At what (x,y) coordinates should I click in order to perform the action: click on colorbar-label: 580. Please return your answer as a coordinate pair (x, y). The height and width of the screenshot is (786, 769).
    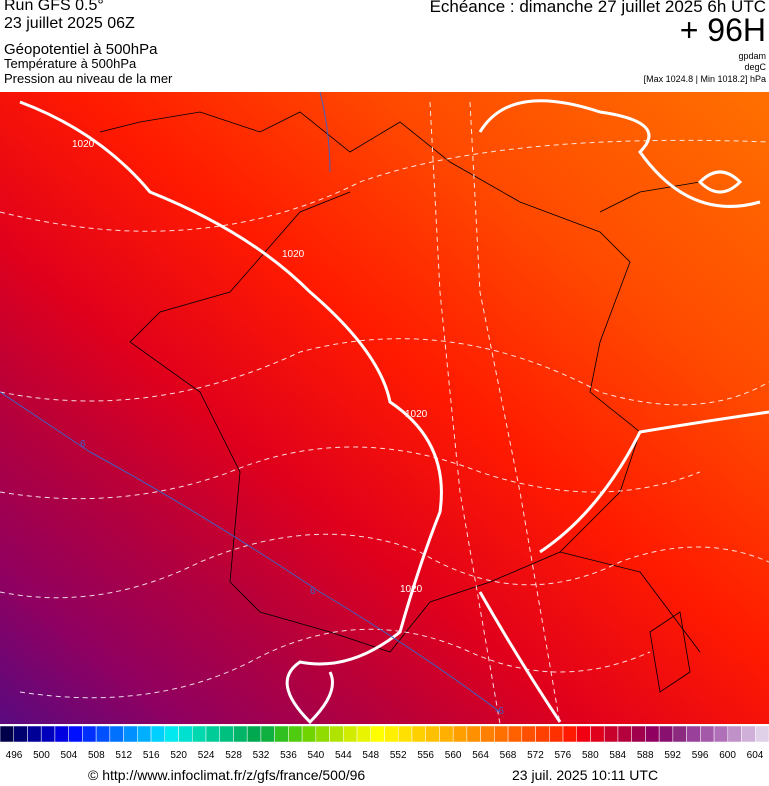
    Looking at the image, I should click on (590, 755).